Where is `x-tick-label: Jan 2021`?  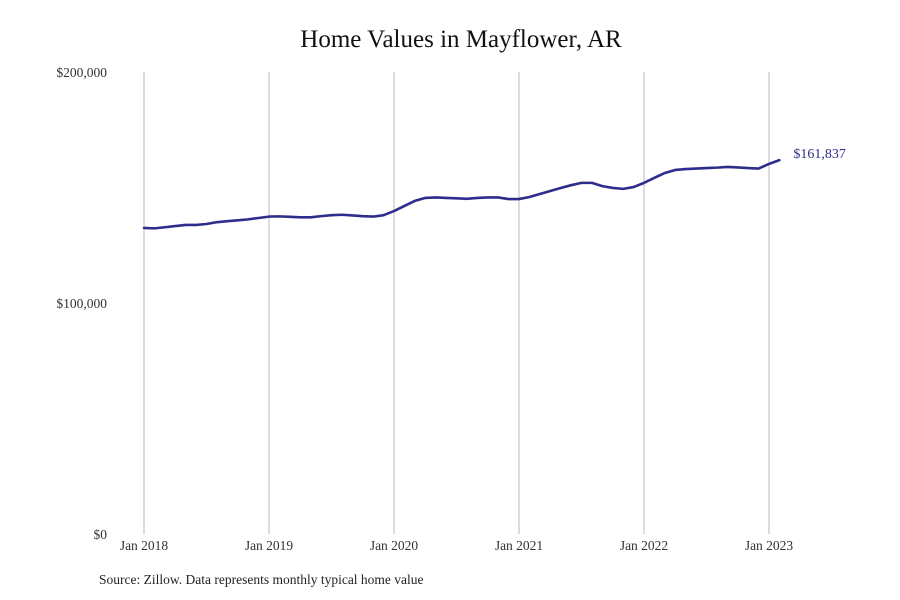 x-tick-label: Jan 2021 is located at coordinates (519, 545).